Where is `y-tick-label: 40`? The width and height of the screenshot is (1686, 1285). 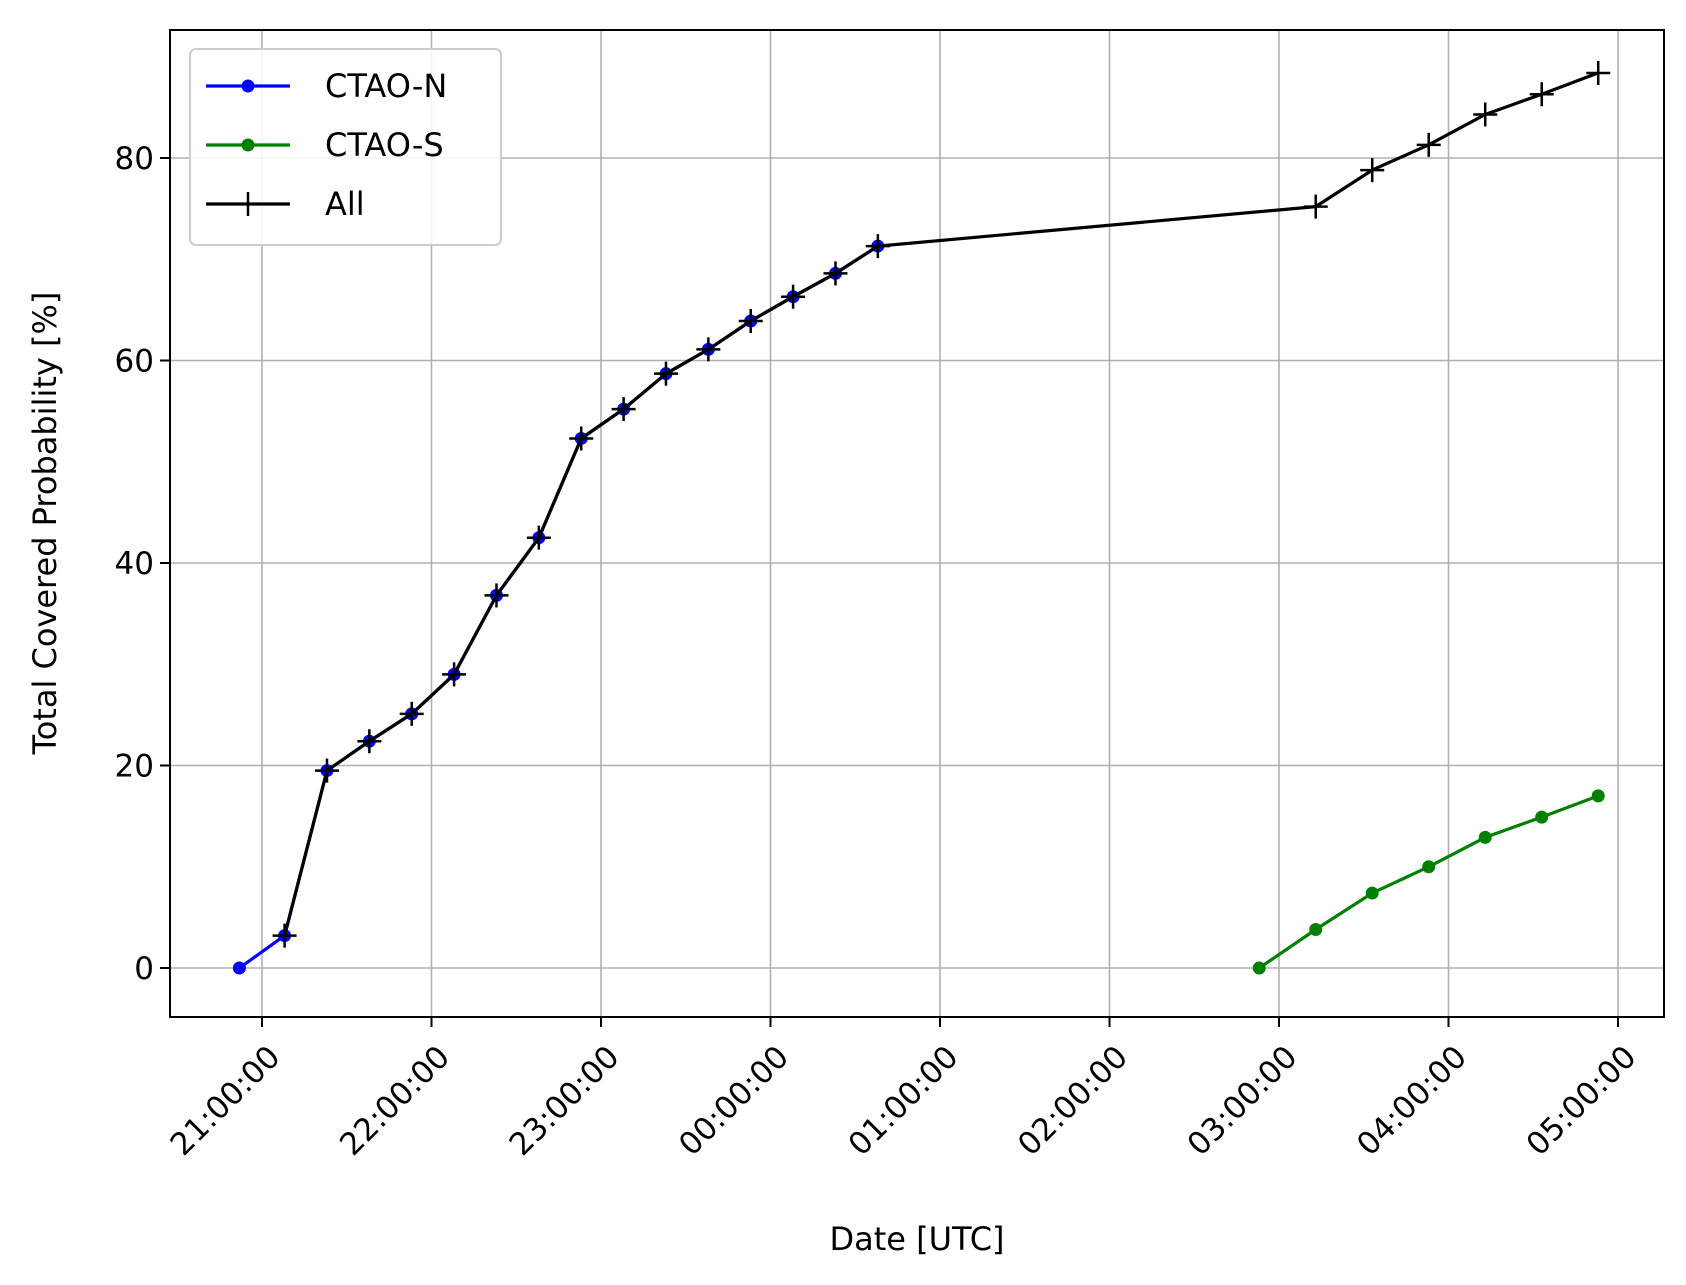 y-tick-label: 40 is located at coordinates (134, 564).